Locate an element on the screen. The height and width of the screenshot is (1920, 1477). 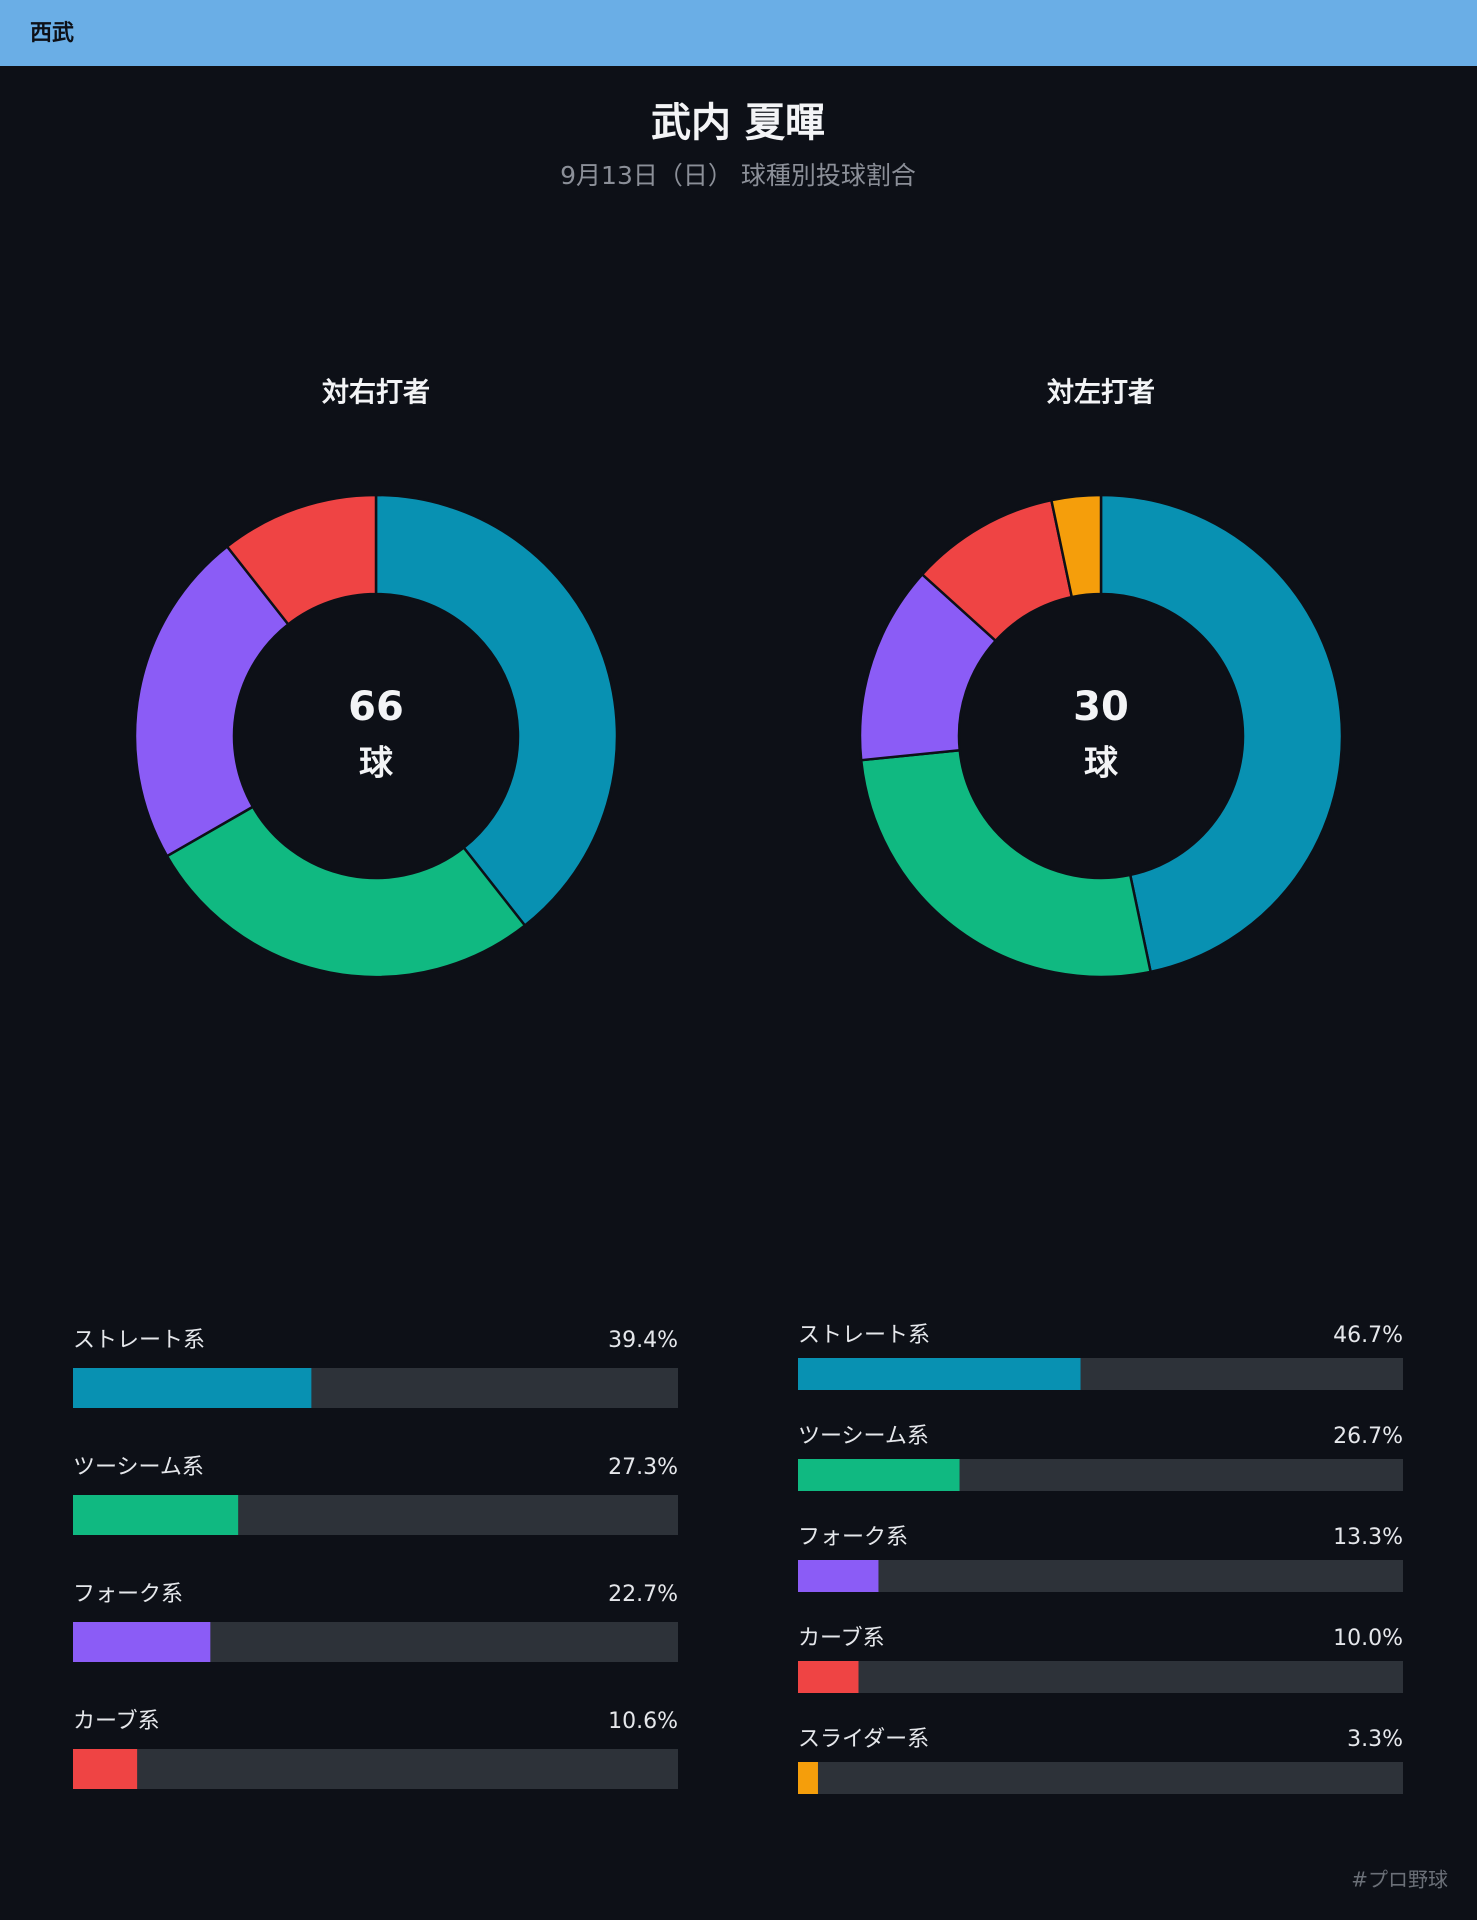
bar-label: スライダー系 is located at coordinates (863, 1739).